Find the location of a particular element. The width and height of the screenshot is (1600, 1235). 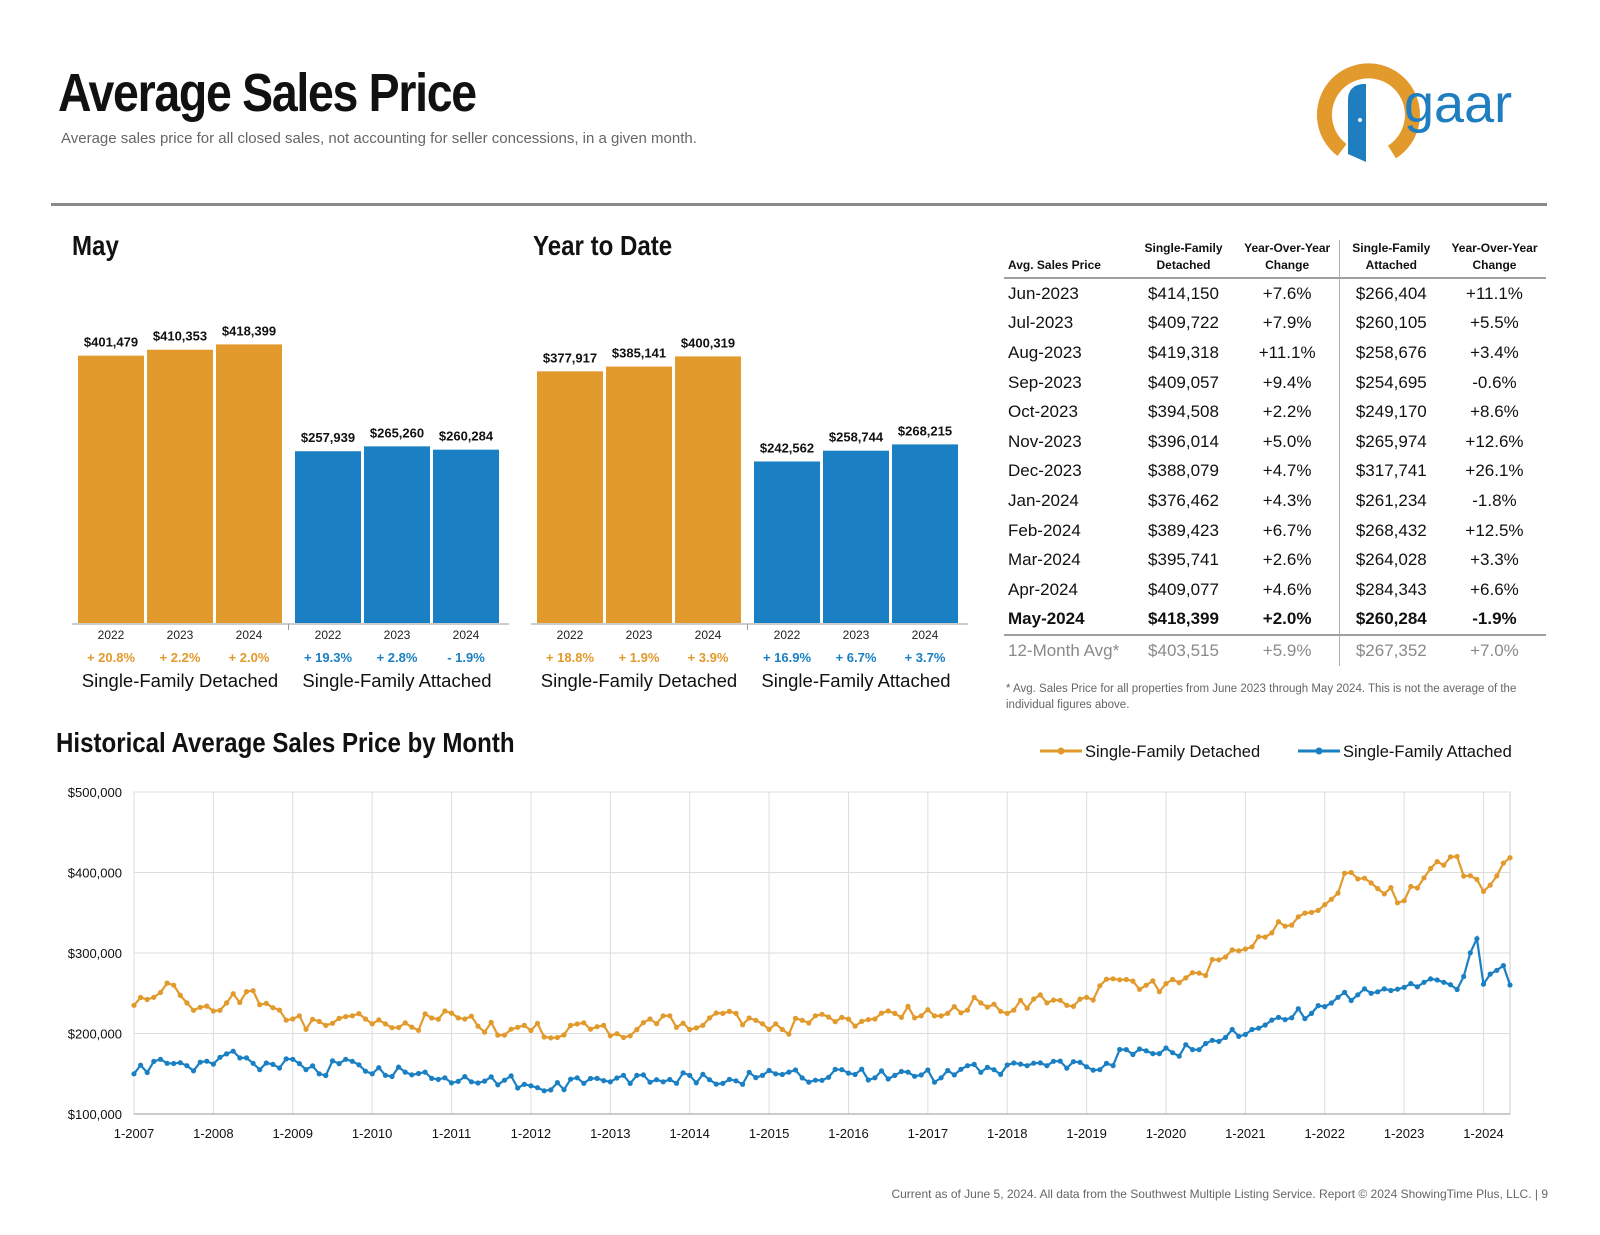

table-summary-cell: 12-Month Avg* is located at coordinates (1068, 650).